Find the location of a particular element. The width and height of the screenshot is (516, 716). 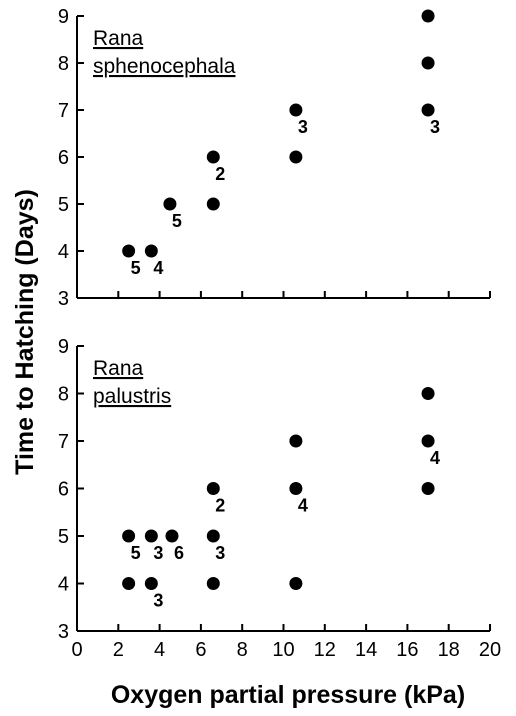

panel-2-y-tick-label: 4 is located at coordinates (63, 585).